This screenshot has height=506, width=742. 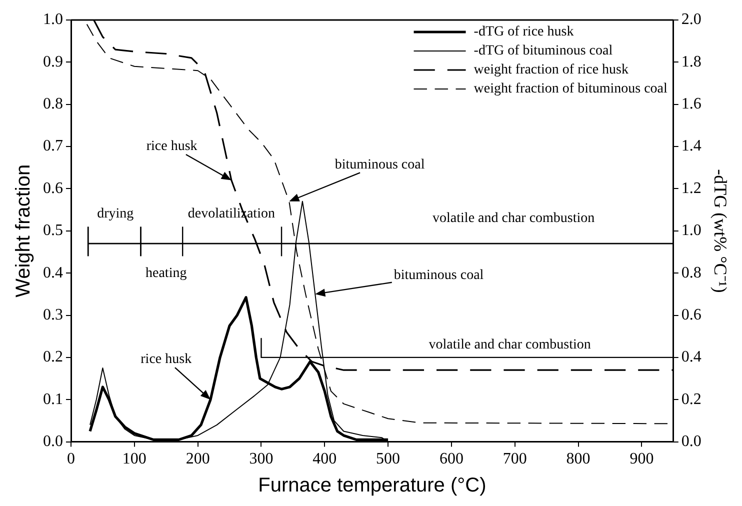 I want to click on y2-tick-label: 1.0, so click(x=691, y=231).